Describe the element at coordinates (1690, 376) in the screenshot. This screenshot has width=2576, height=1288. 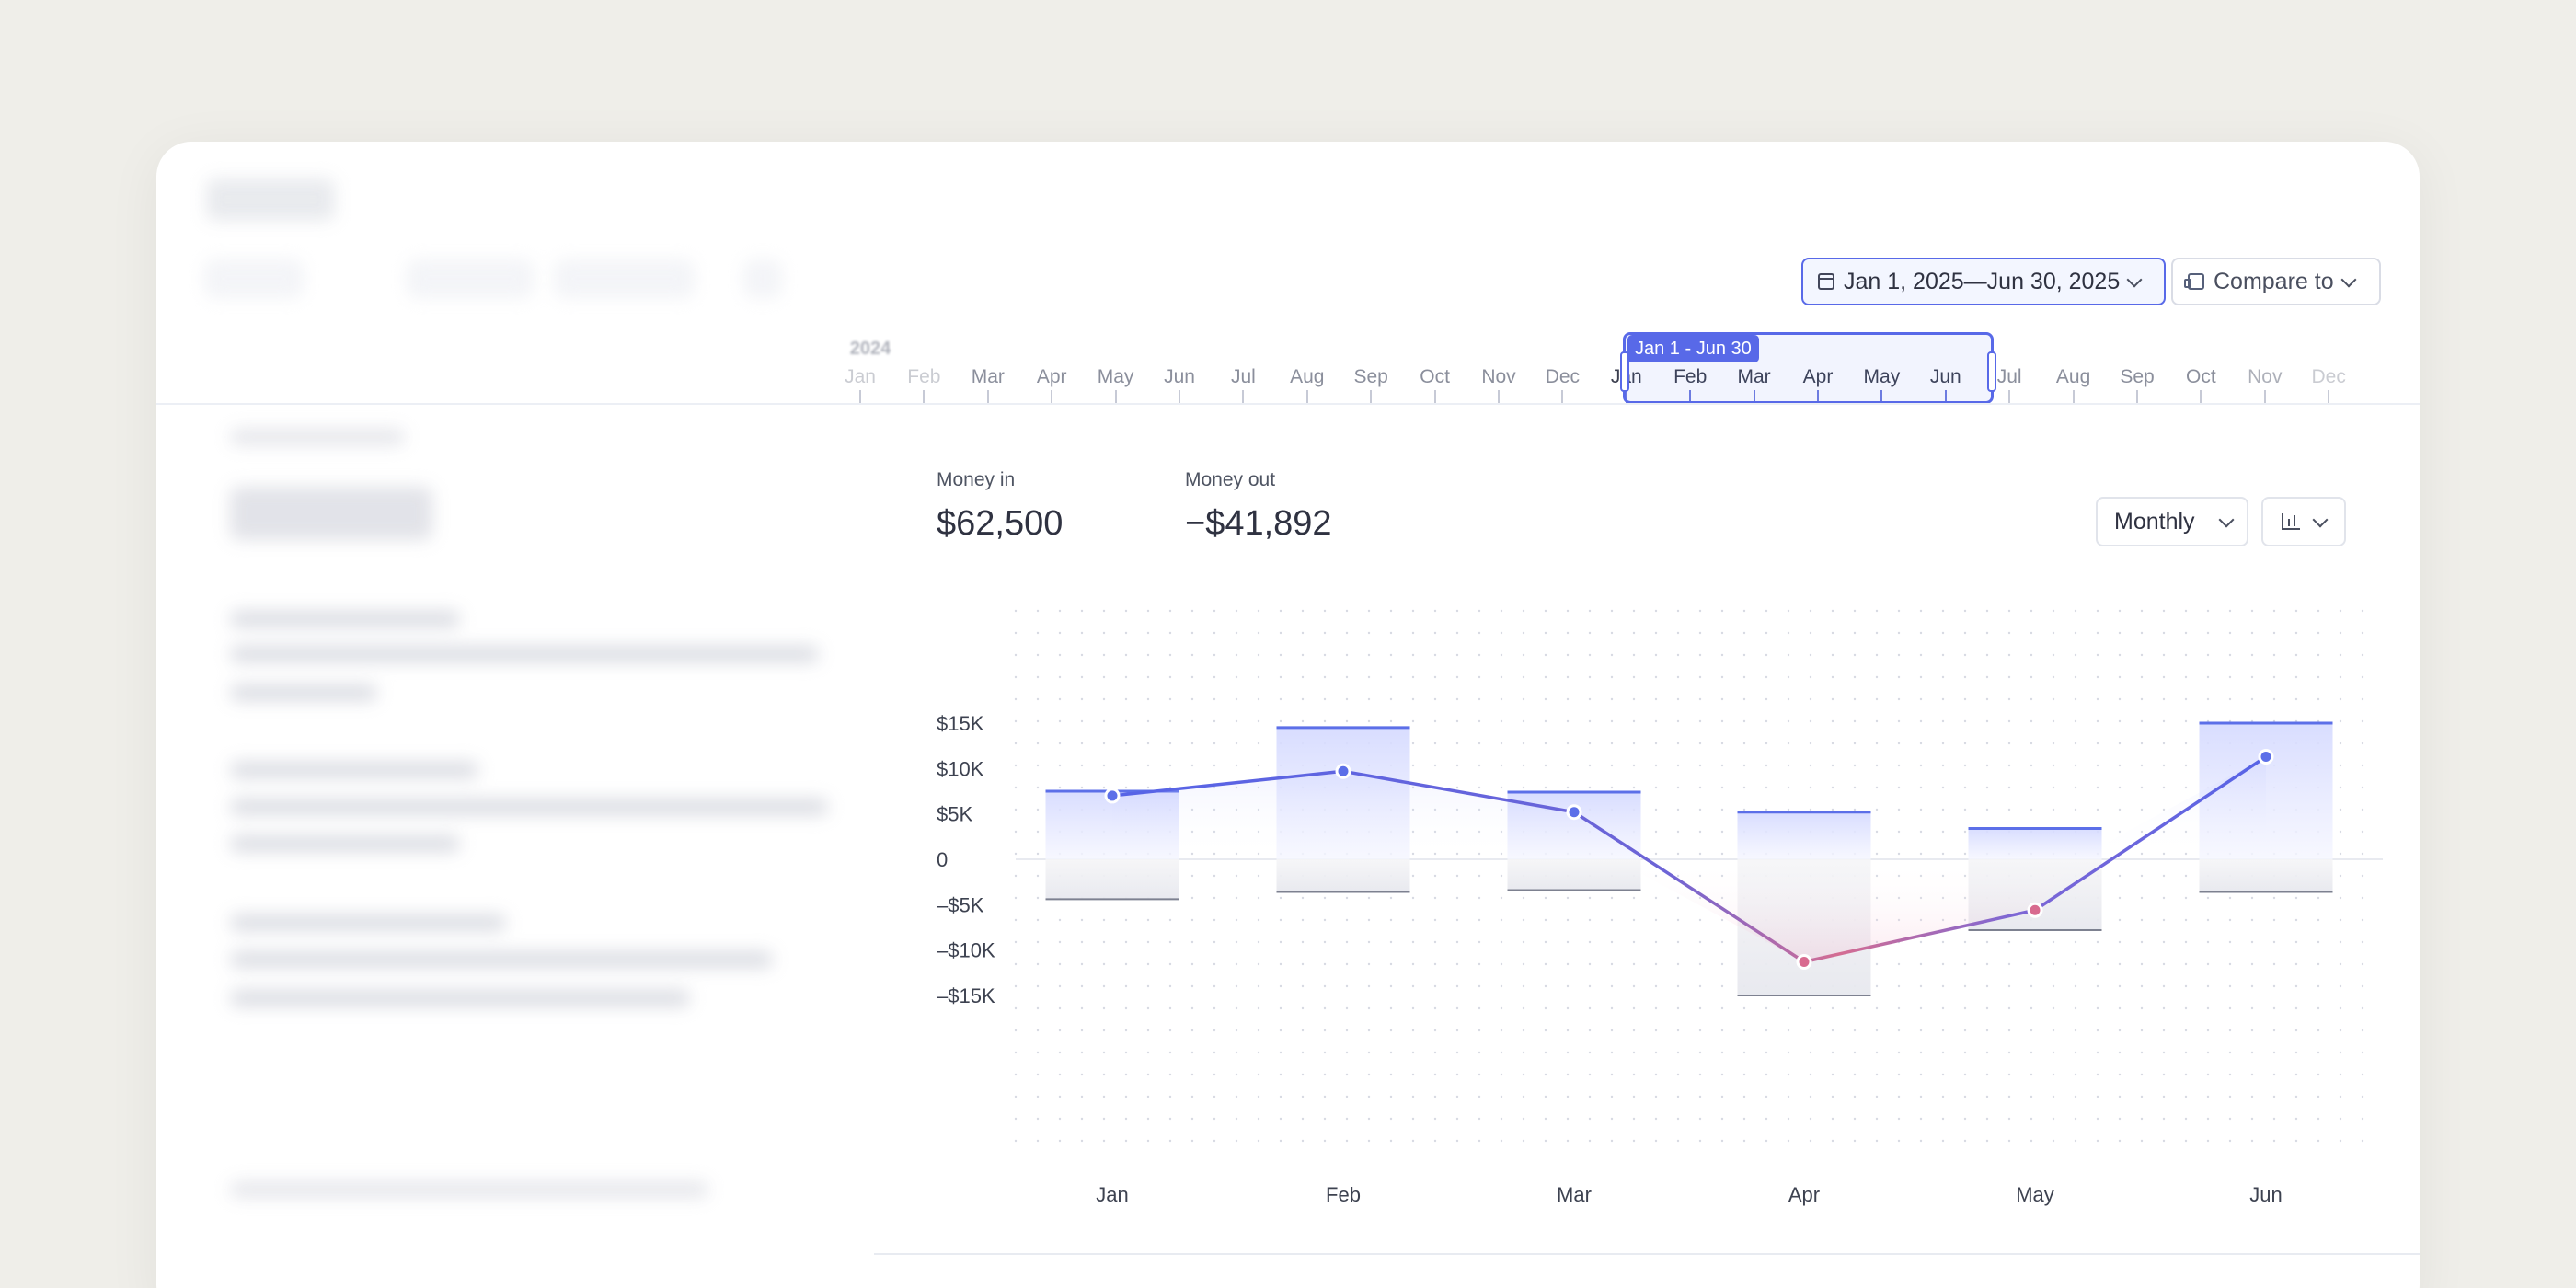
I see `timeline-month-14: Feb` at that location.